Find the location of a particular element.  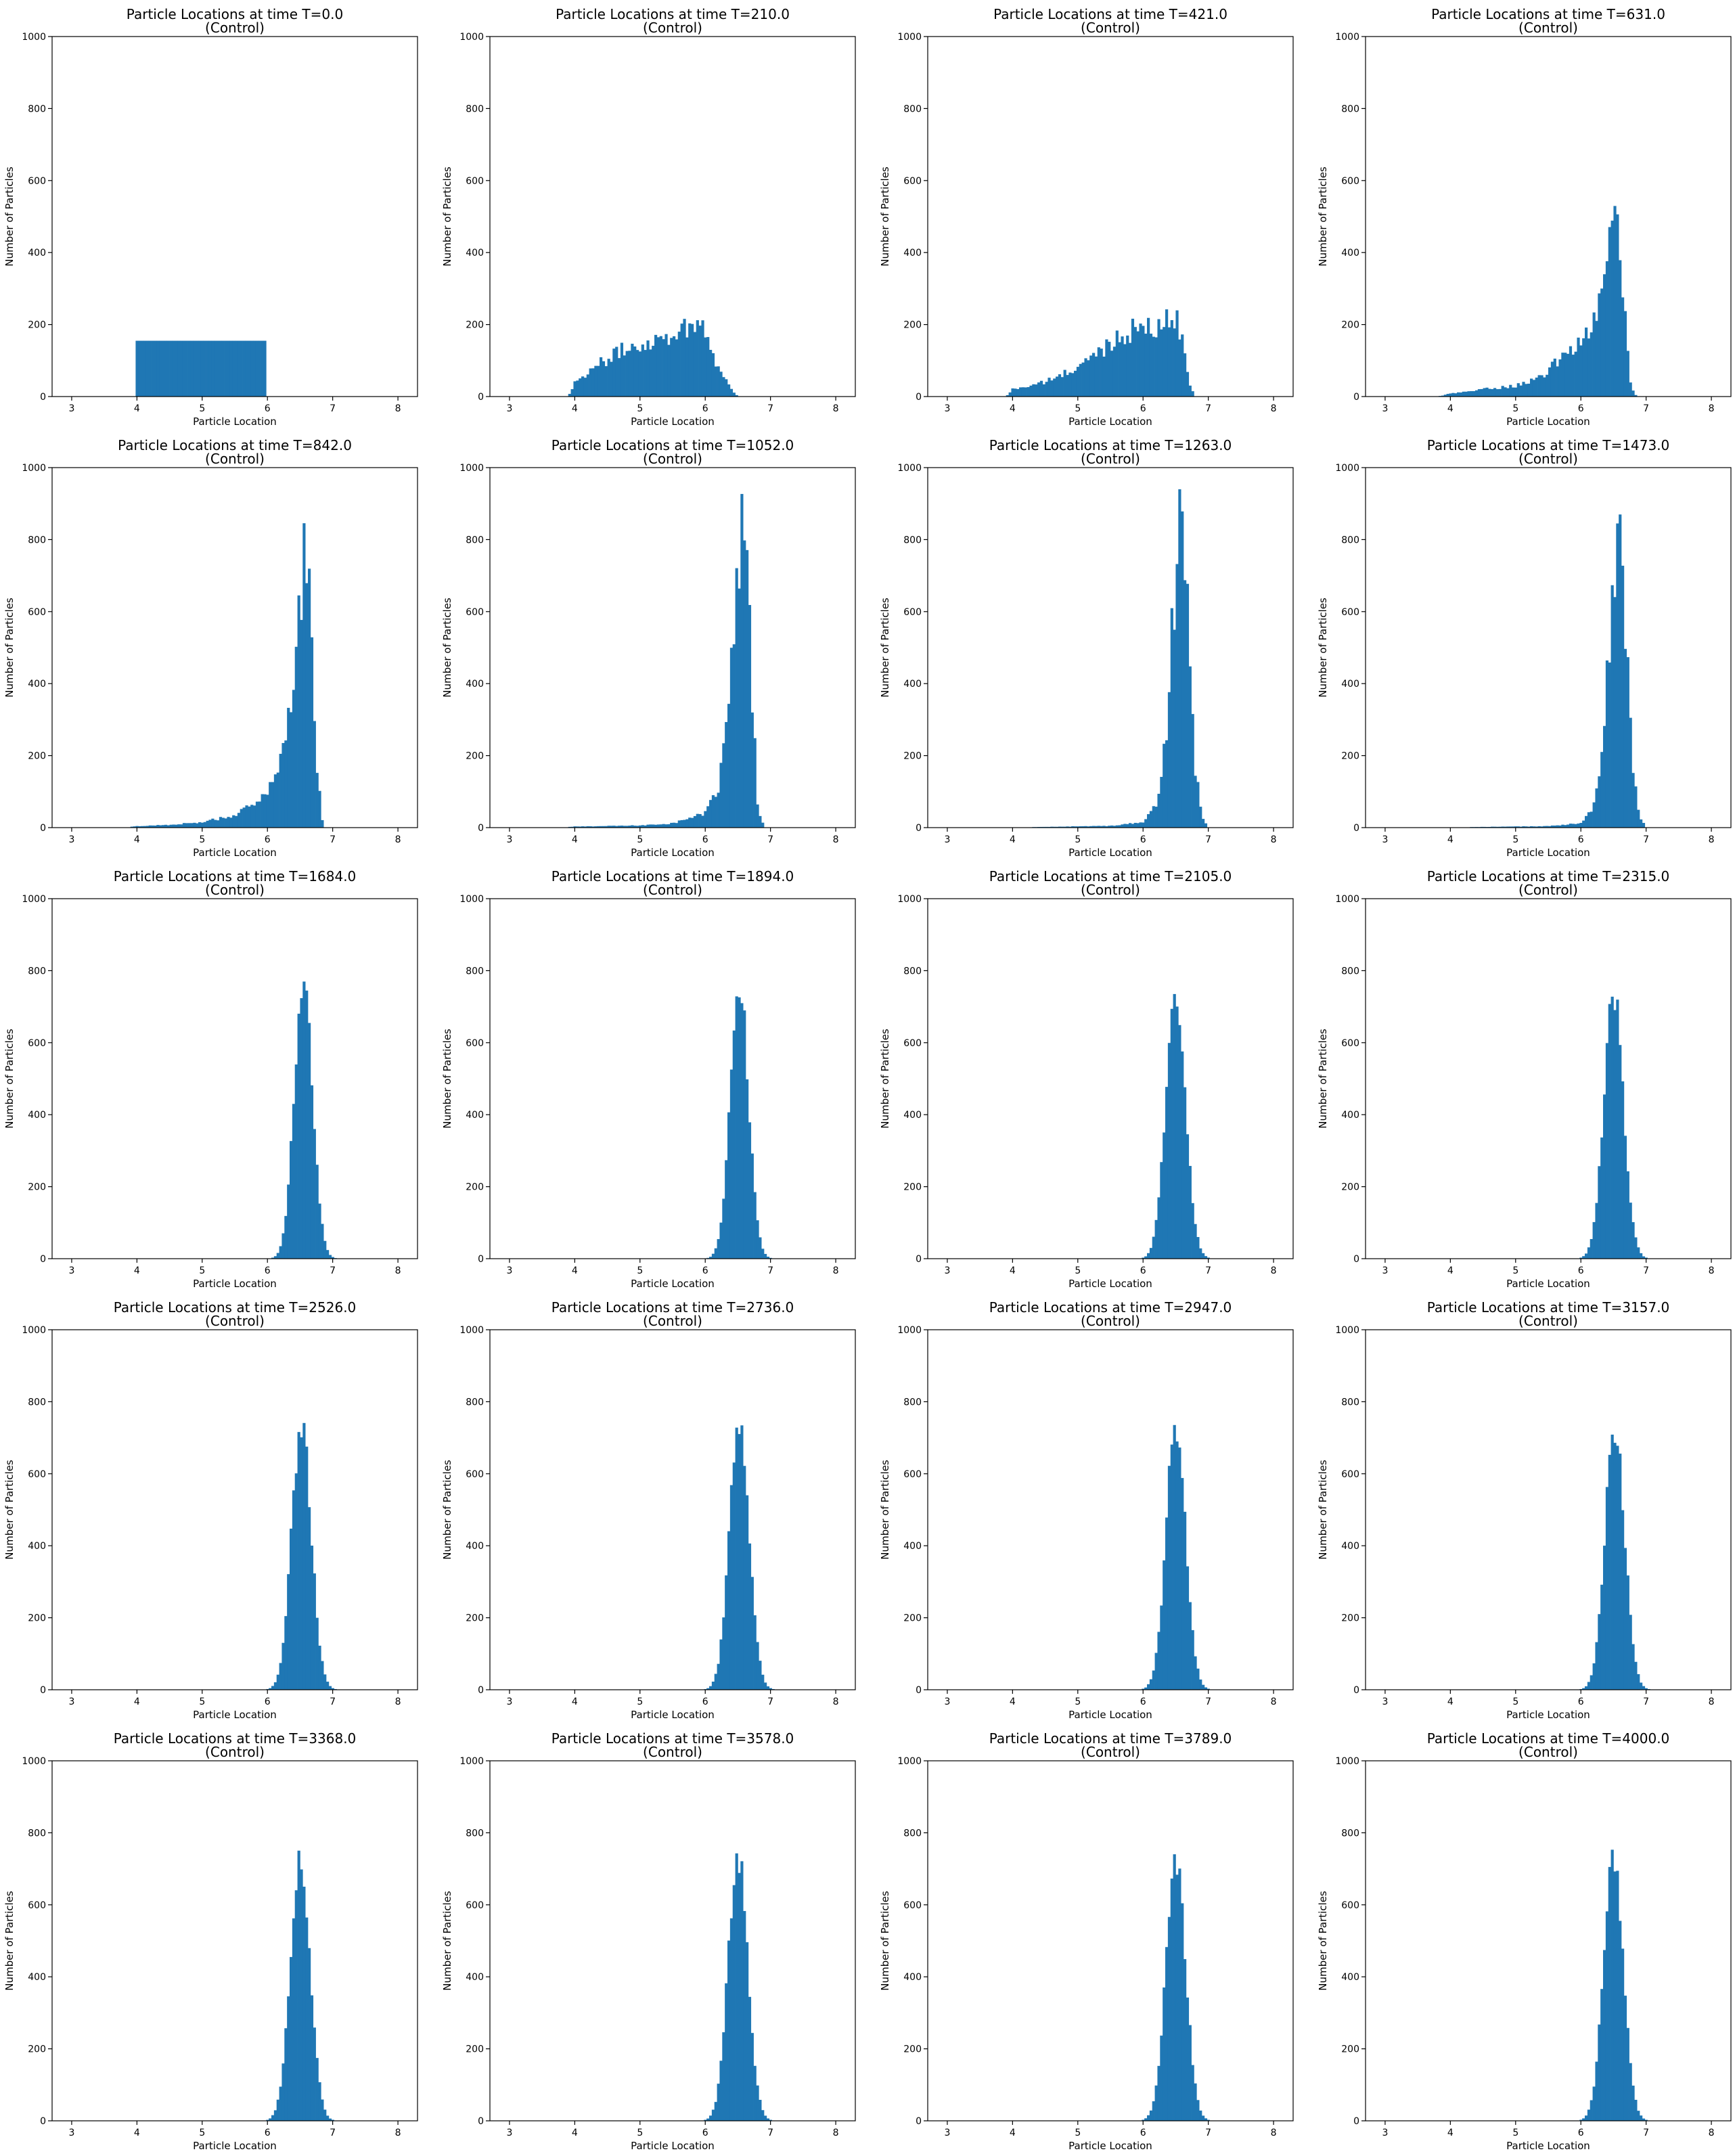

panel-title: Particle Locations at time T=2105.0 is located at coordinates (1110, 876).